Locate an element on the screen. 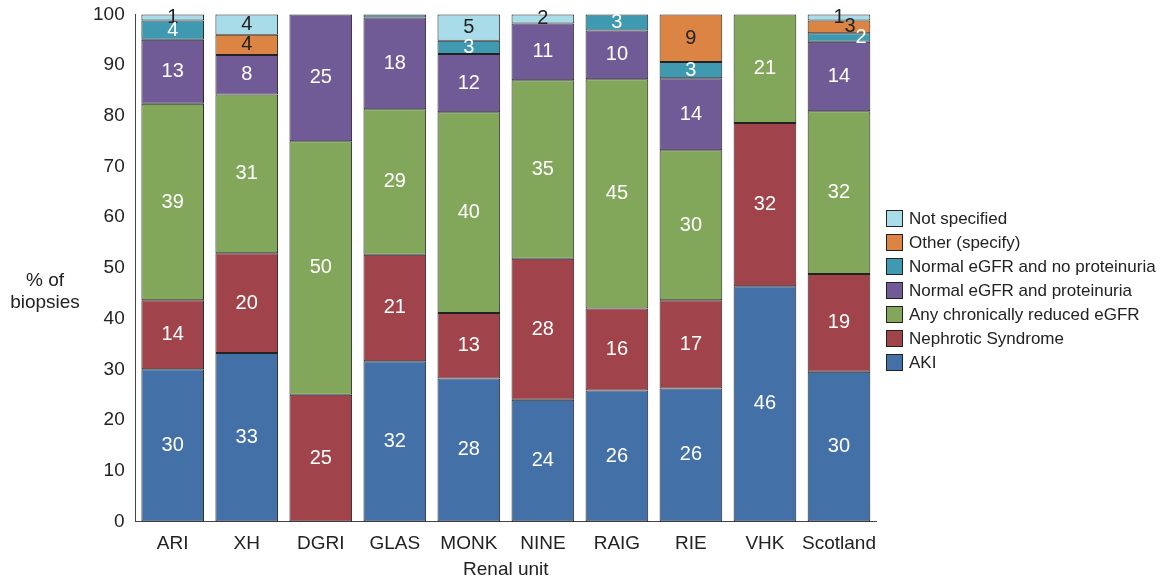  data-label: 20 is located at coordinates (246, 301).